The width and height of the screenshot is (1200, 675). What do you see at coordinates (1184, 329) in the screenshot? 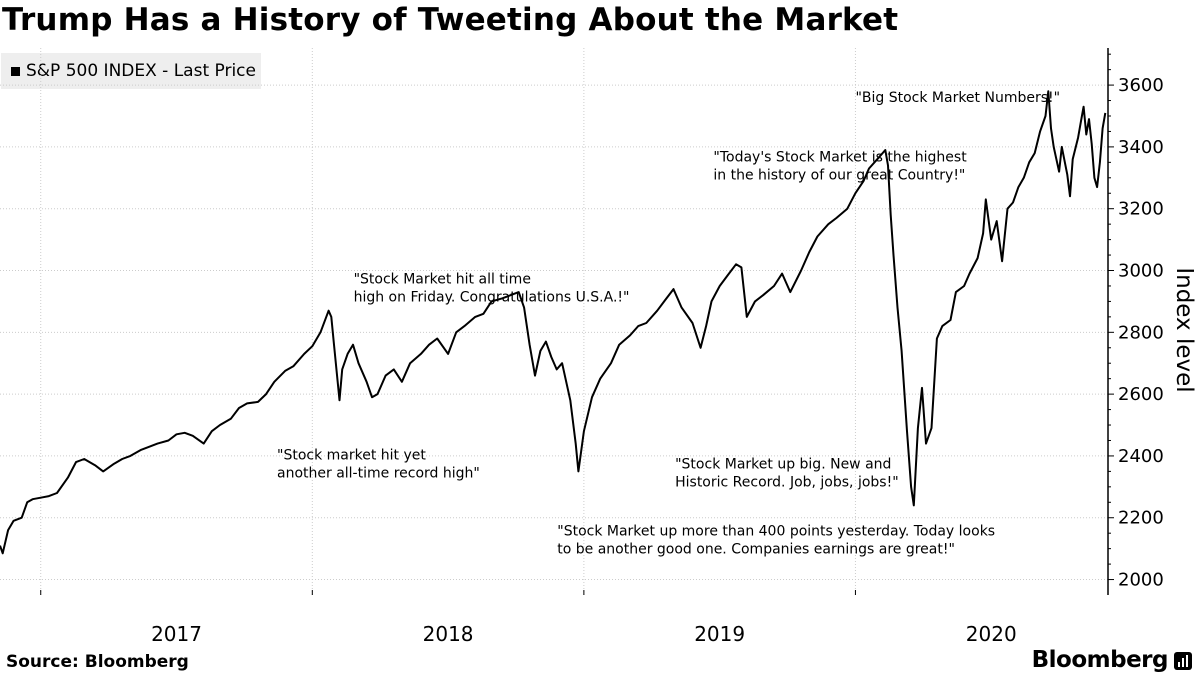
I see `y-axis-label: Index level` at bounding box center [1184, 329].